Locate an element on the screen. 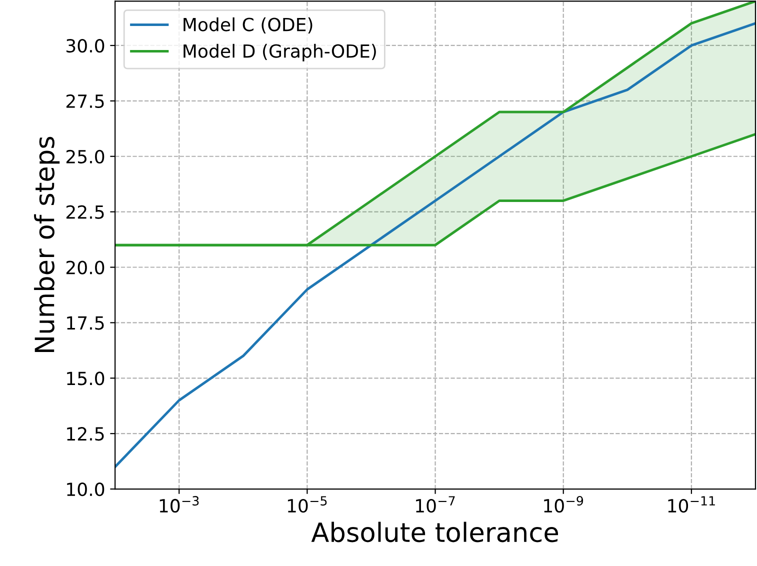 The width and height of the screenshot is (757, 566). x-axis-title: Absolute tolerance is located at coordinates (434, 532).